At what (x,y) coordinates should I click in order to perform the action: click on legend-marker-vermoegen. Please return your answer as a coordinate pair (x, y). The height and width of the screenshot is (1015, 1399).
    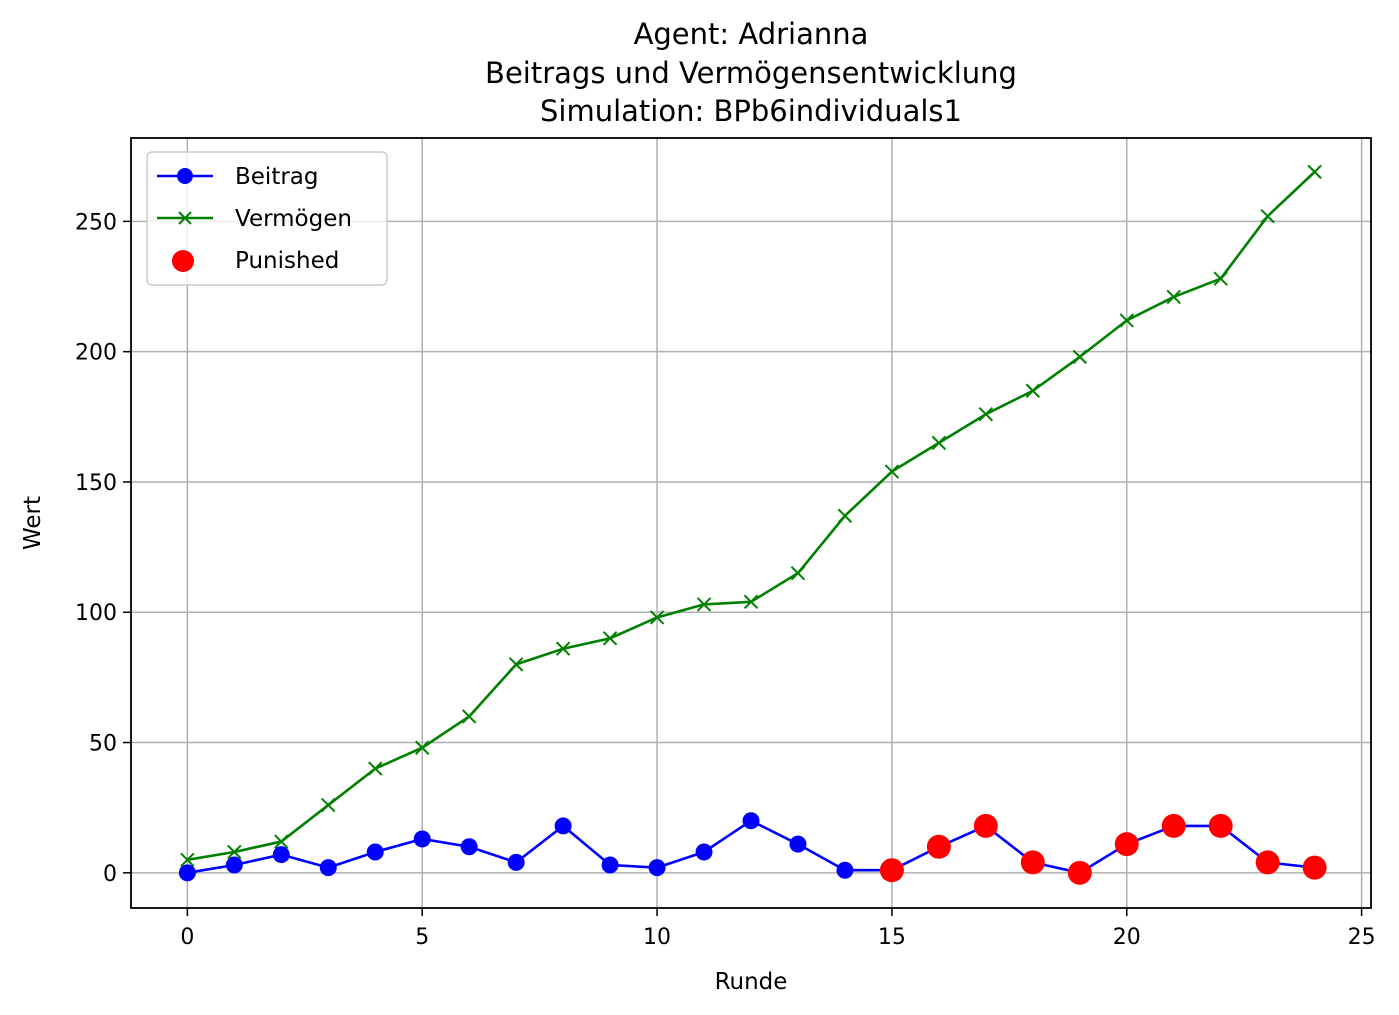
    Looking at the image, I should click on (185, 218).